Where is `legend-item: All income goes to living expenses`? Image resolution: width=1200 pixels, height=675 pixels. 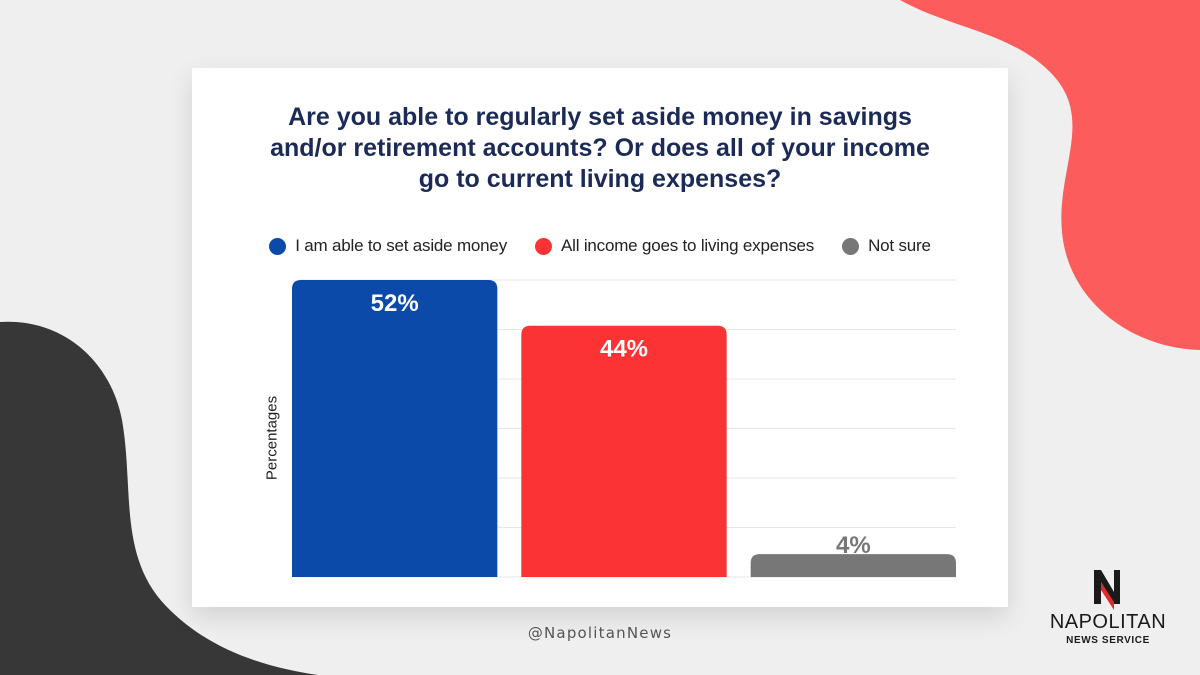
legend-item: All income goes to living expenses is located at coordinates (674, 246).